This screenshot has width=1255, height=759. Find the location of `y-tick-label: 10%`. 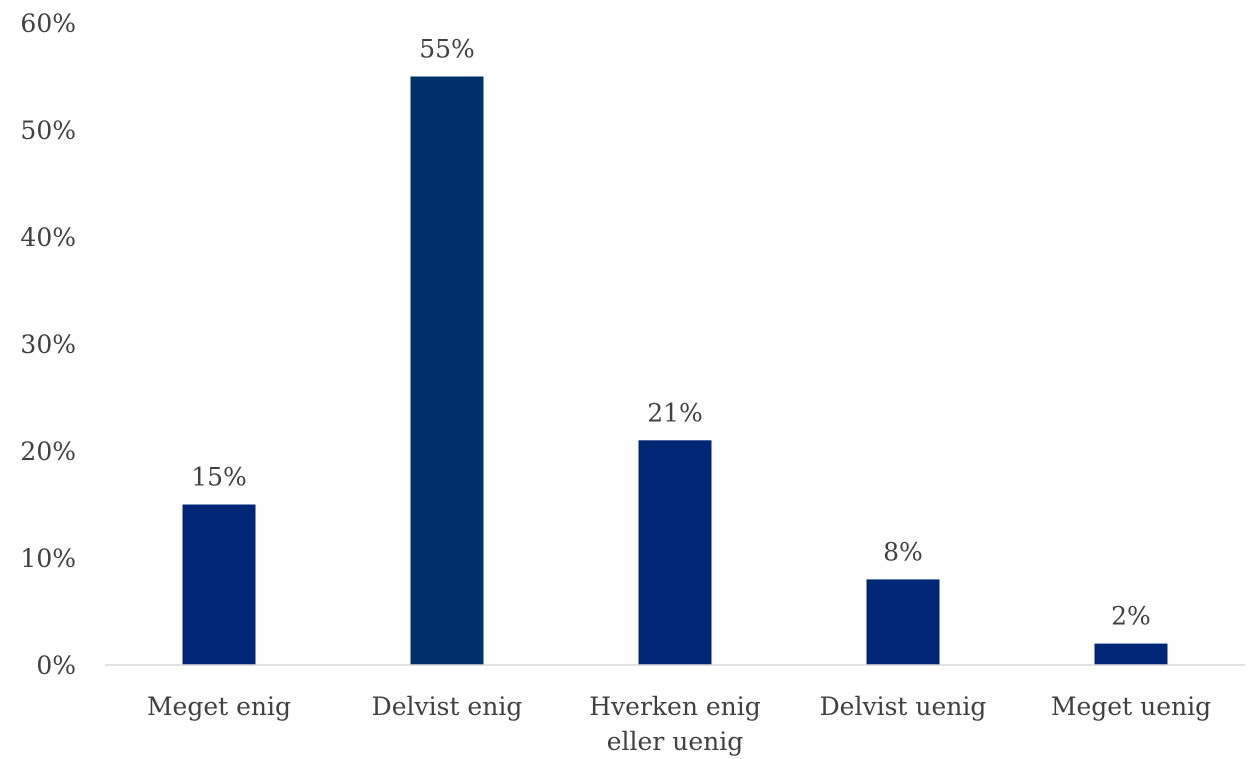

y-tick-label: 10% is located at coordinates (48, 558).